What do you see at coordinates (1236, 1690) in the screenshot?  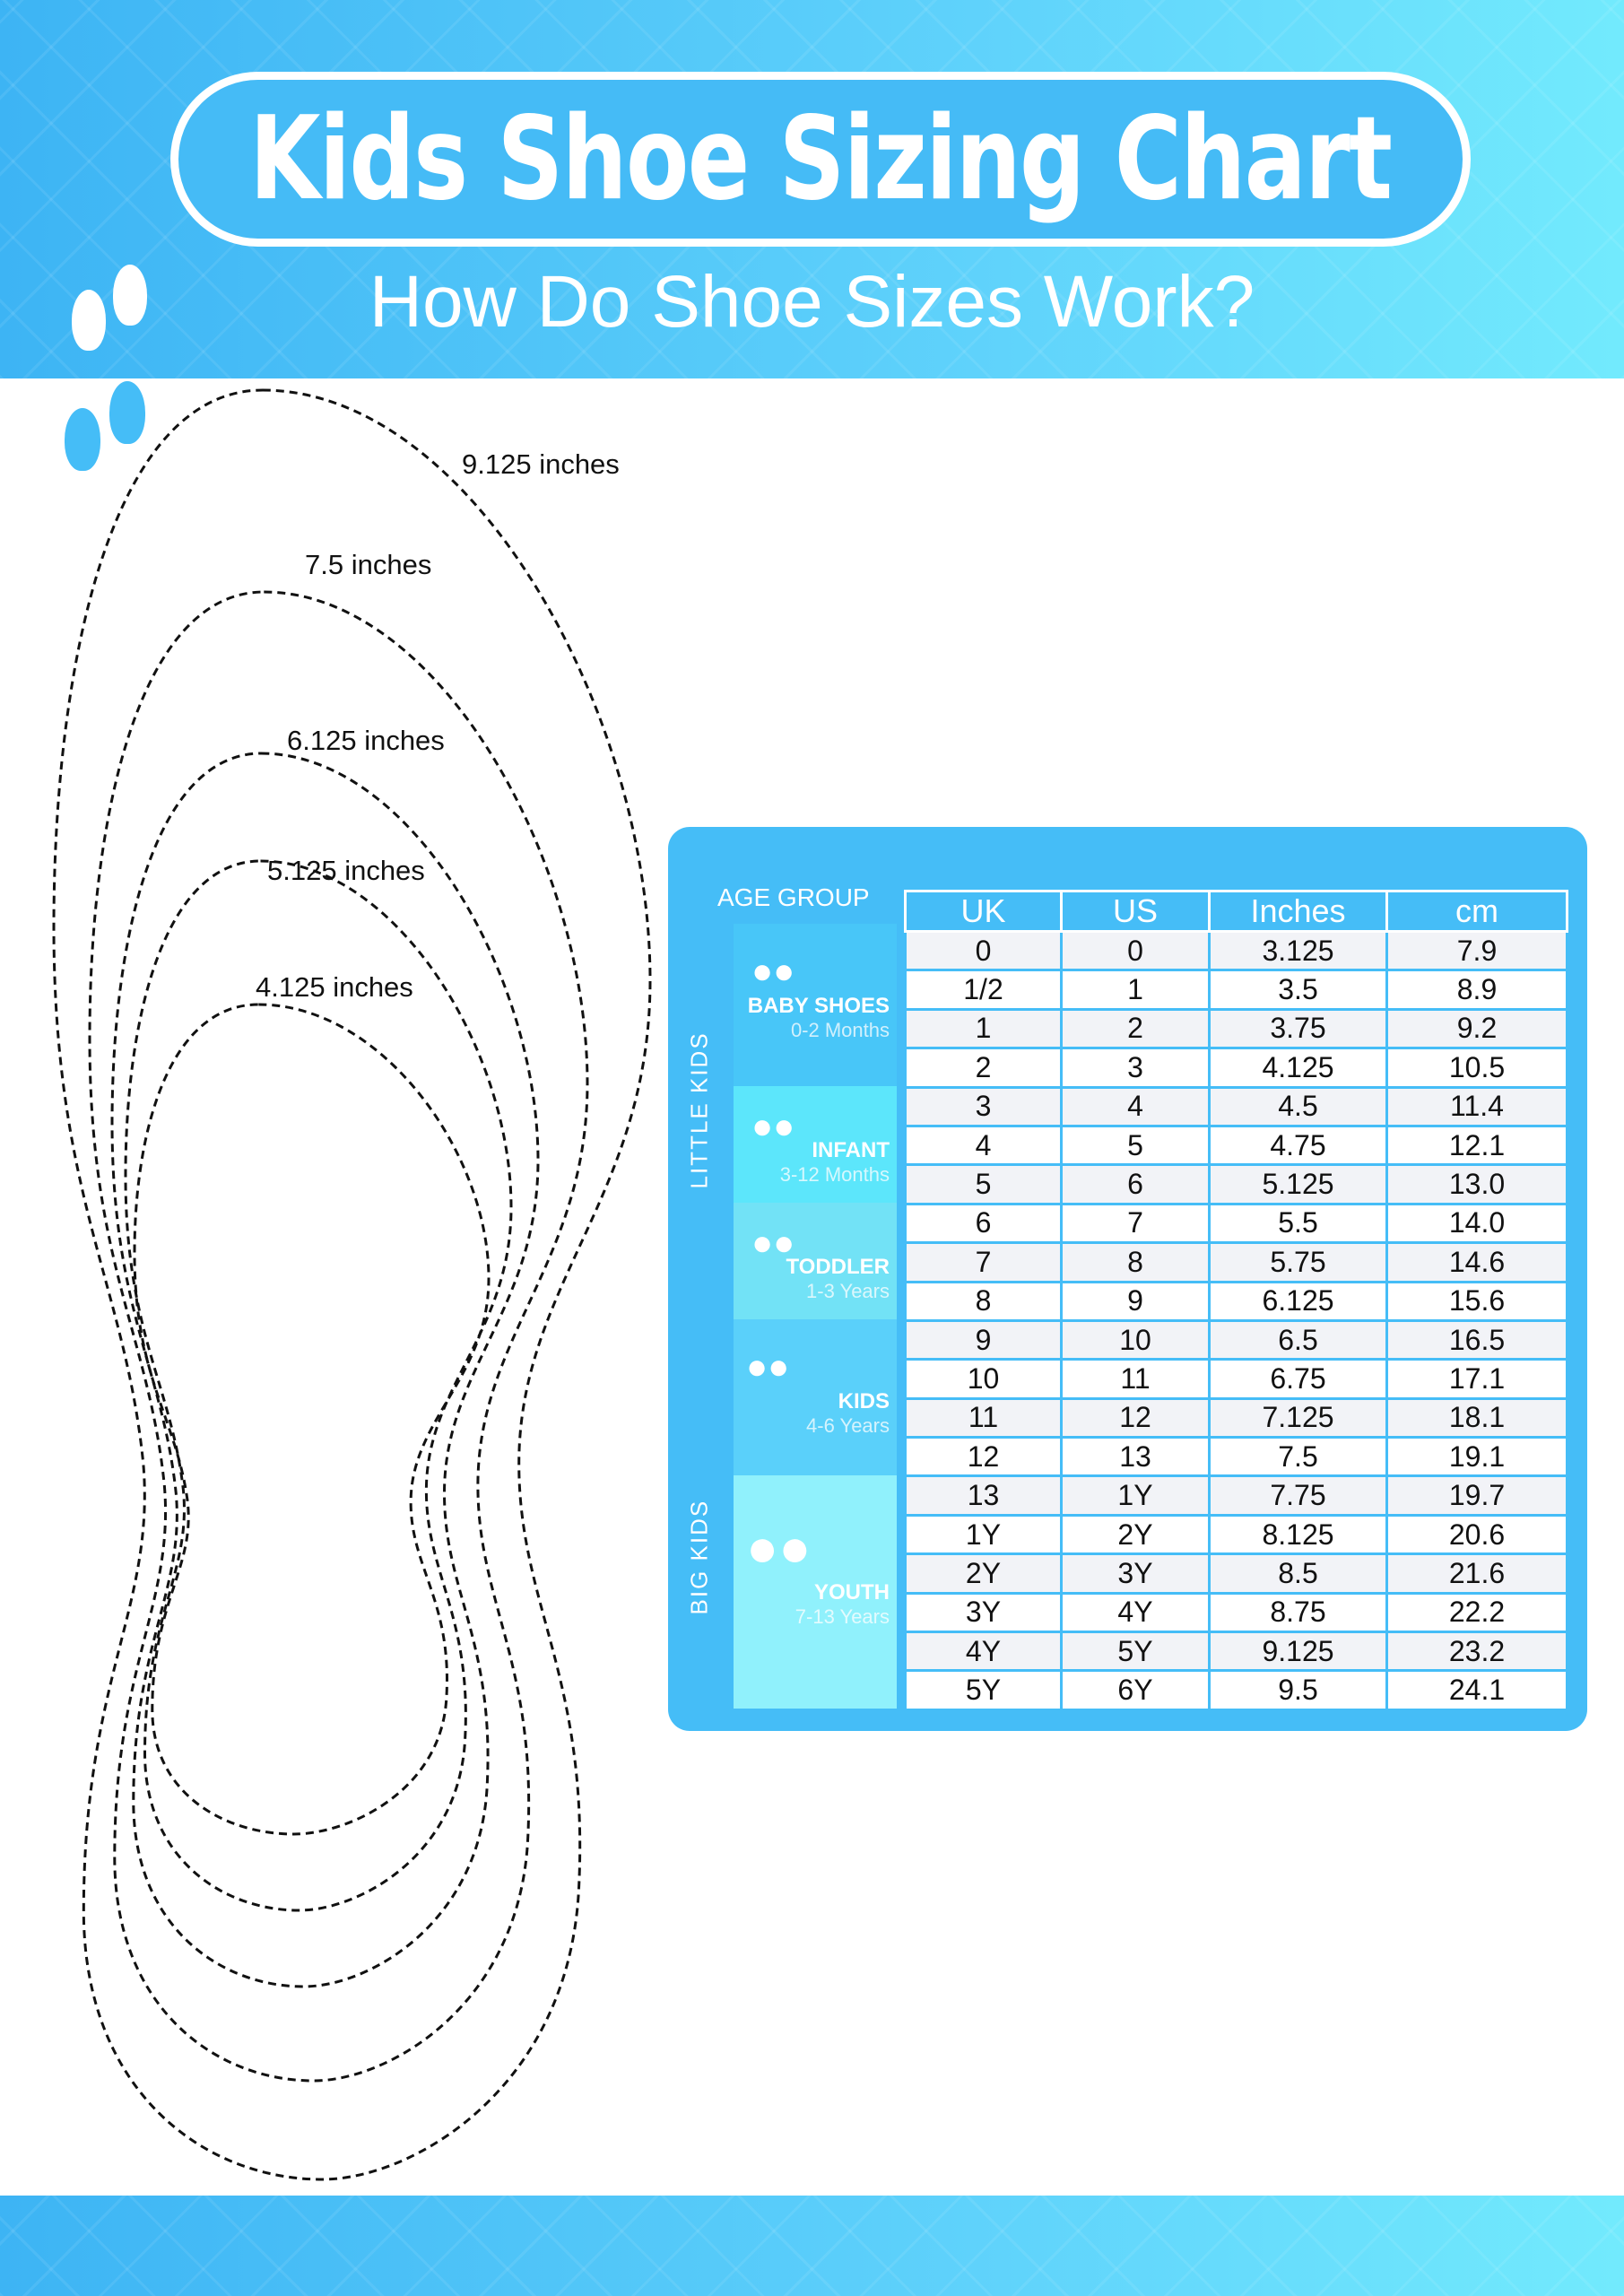 I see `table-row: 5Y 6Y 9.5 24.1` at bounding box center [1236, 1690].